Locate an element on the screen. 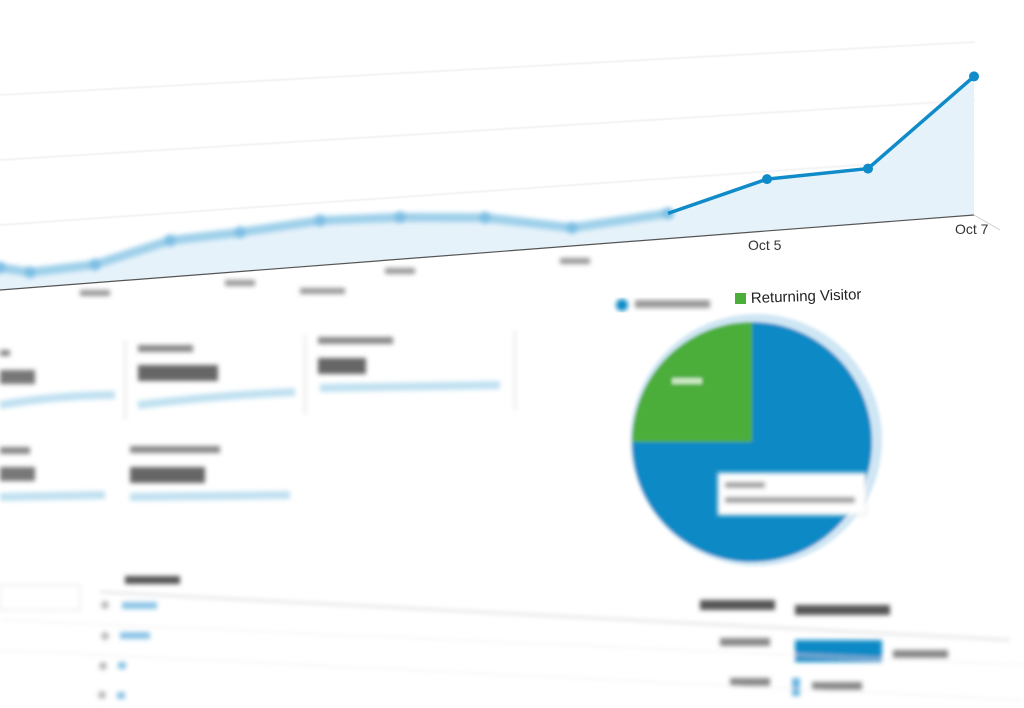  pie-legend: Returning Visitor is located at coordinates (739, 298).